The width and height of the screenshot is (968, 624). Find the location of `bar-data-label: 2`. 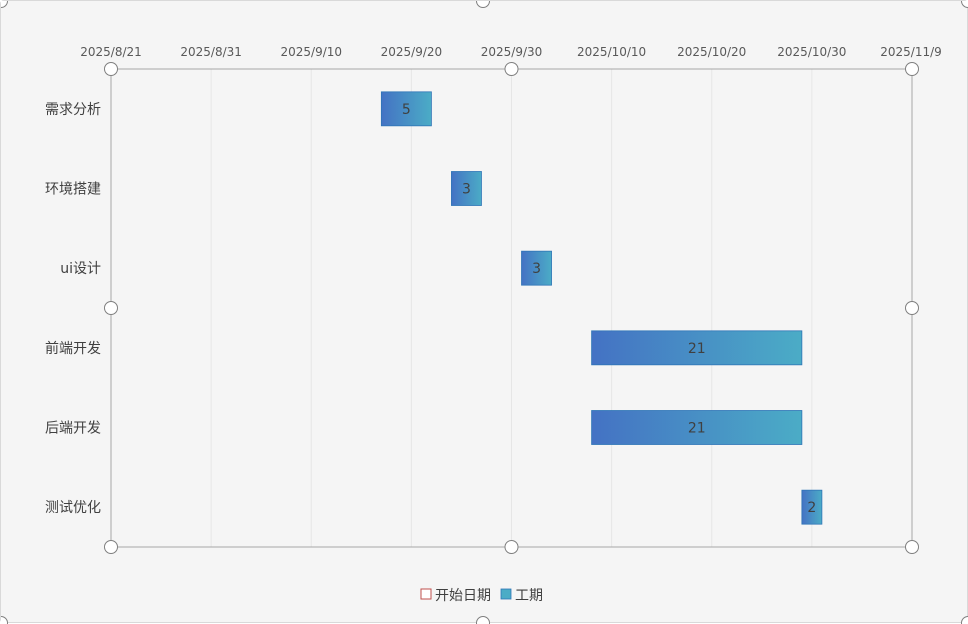

bar-data-label: 2 is located at coordinates (811, 508).